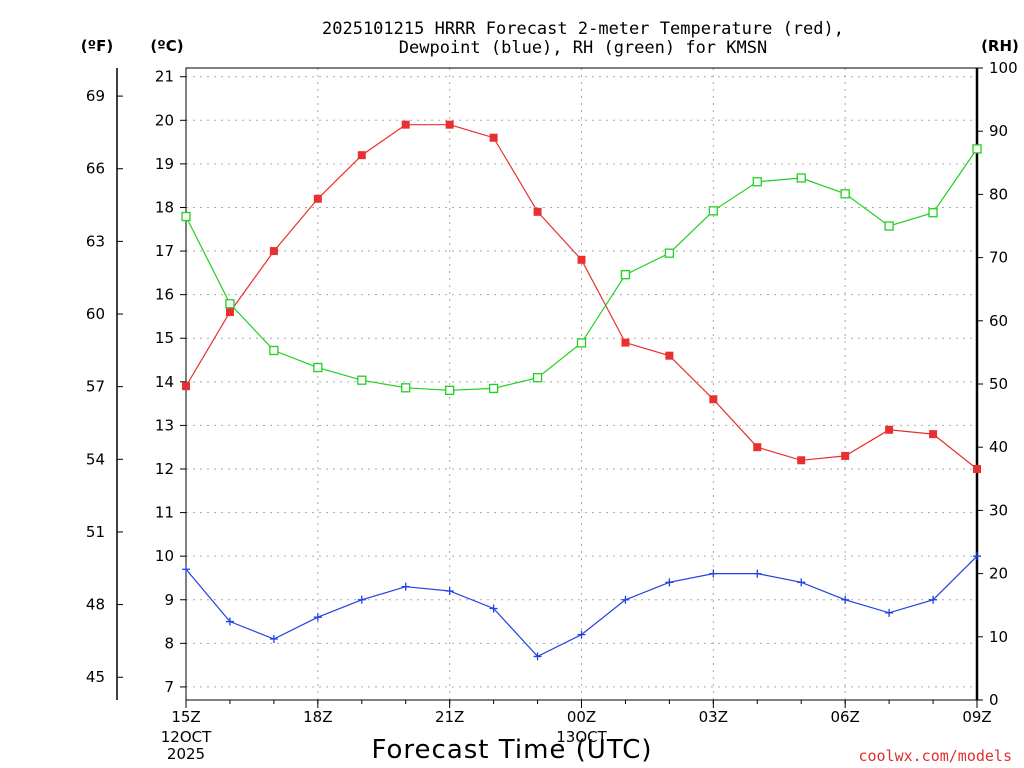  I want to click on celsius-tick-label: 8, so click(169, 643).